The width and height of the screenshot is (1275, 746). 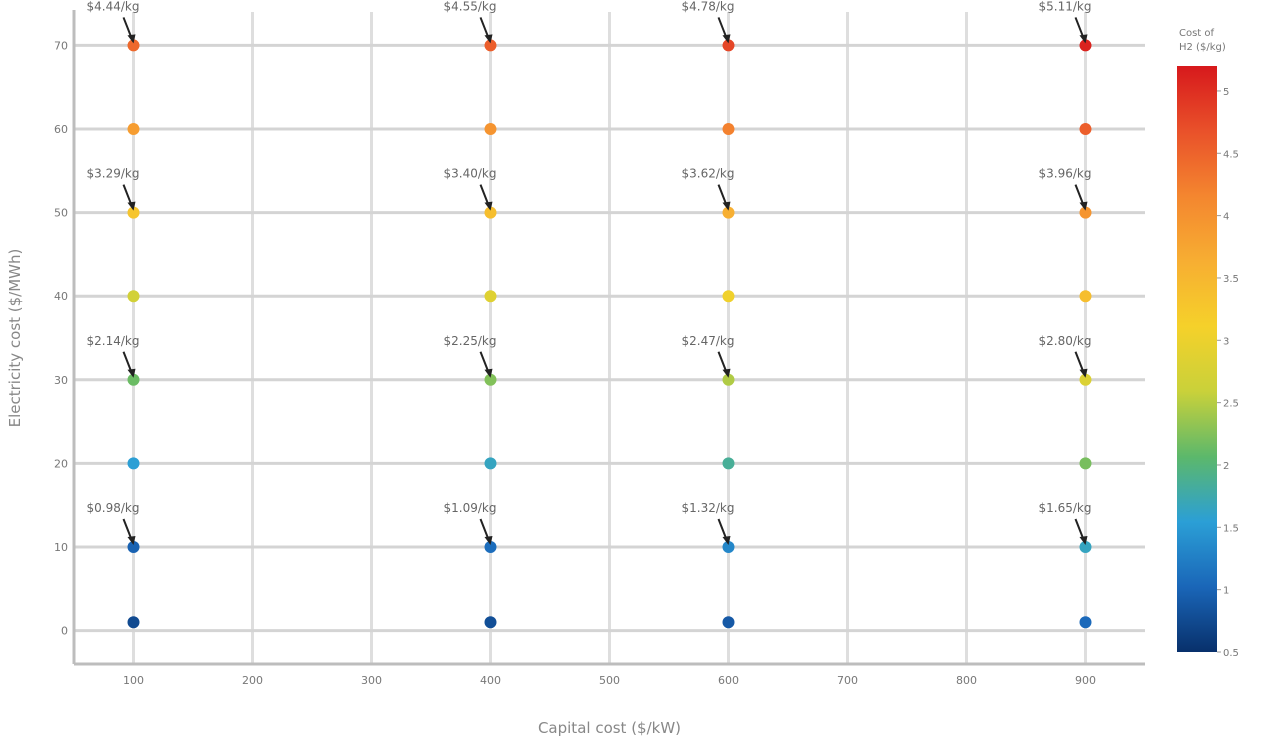 What do you see at coordinates (113, 508) in the screenshot?
I see `annotation-label: $0.98/kg` at bounding box center [113, 508].